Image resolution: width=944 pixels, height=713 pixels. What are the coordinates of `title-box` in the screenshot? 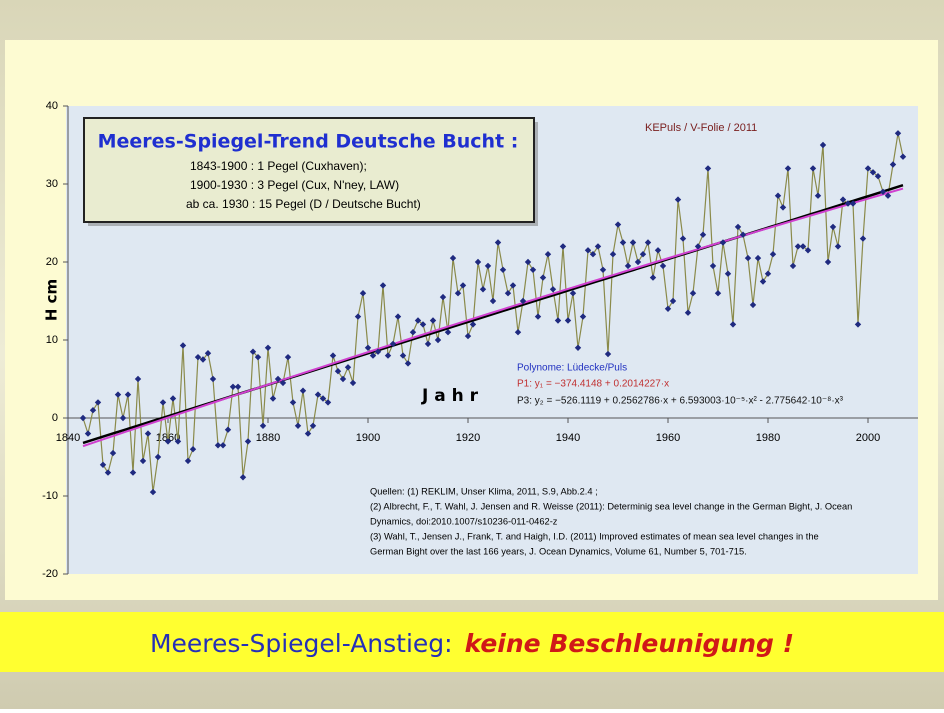 It's located at (309, 170).